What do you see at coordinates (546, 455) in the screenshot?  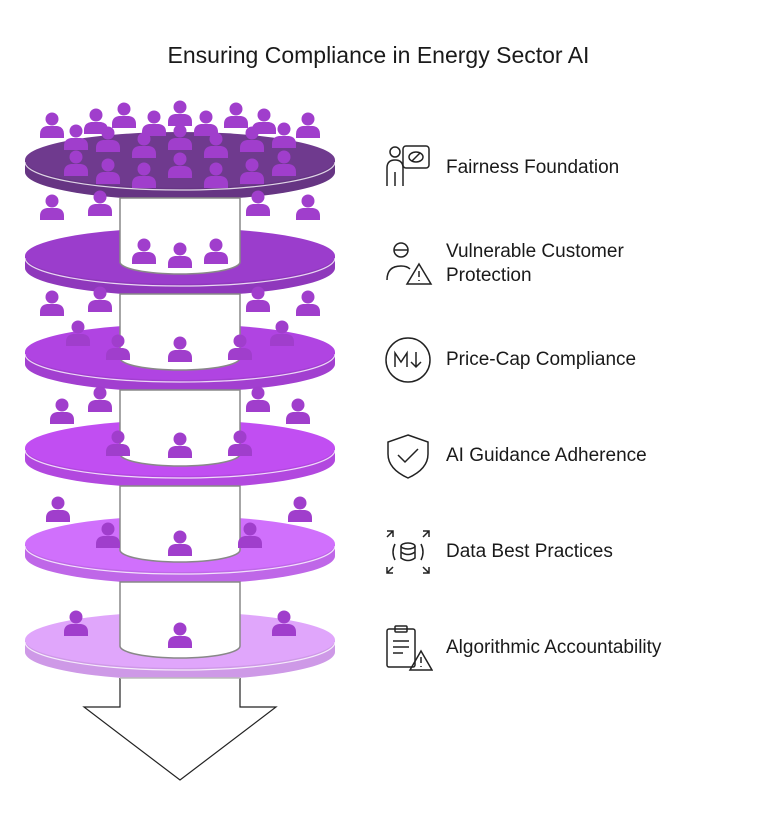 I see `layer-label-ai-guidance: AI Guidance Adherence` at bounding box center [546, 455].